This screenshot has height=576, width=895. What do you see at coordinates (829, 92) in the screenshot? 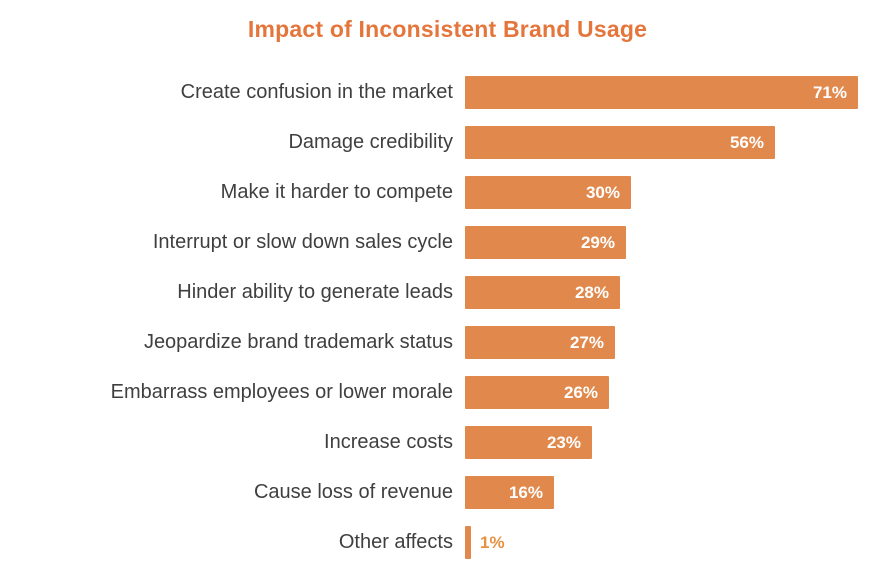
I see `value-label: 71%` at bounding box center [829, 92].